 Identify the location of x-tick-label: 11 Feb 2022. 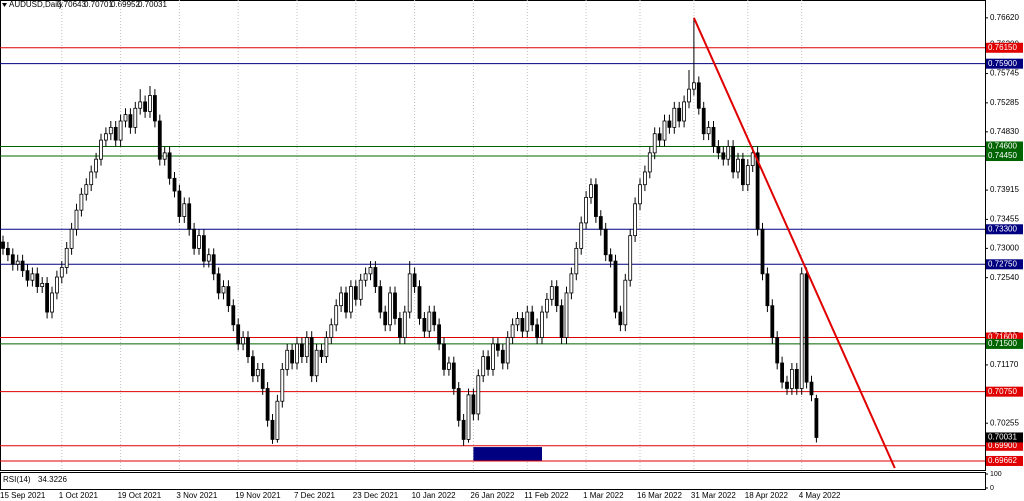
(546, 495).